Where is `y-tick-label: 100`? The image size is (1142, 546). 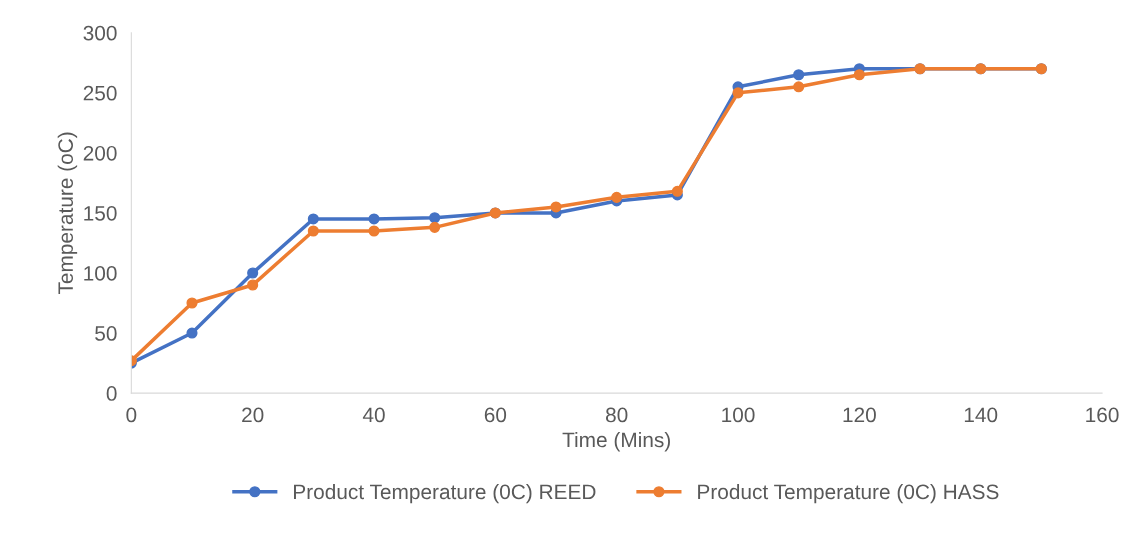
y-tick-label: 100 is located at coordinates (100, 273).